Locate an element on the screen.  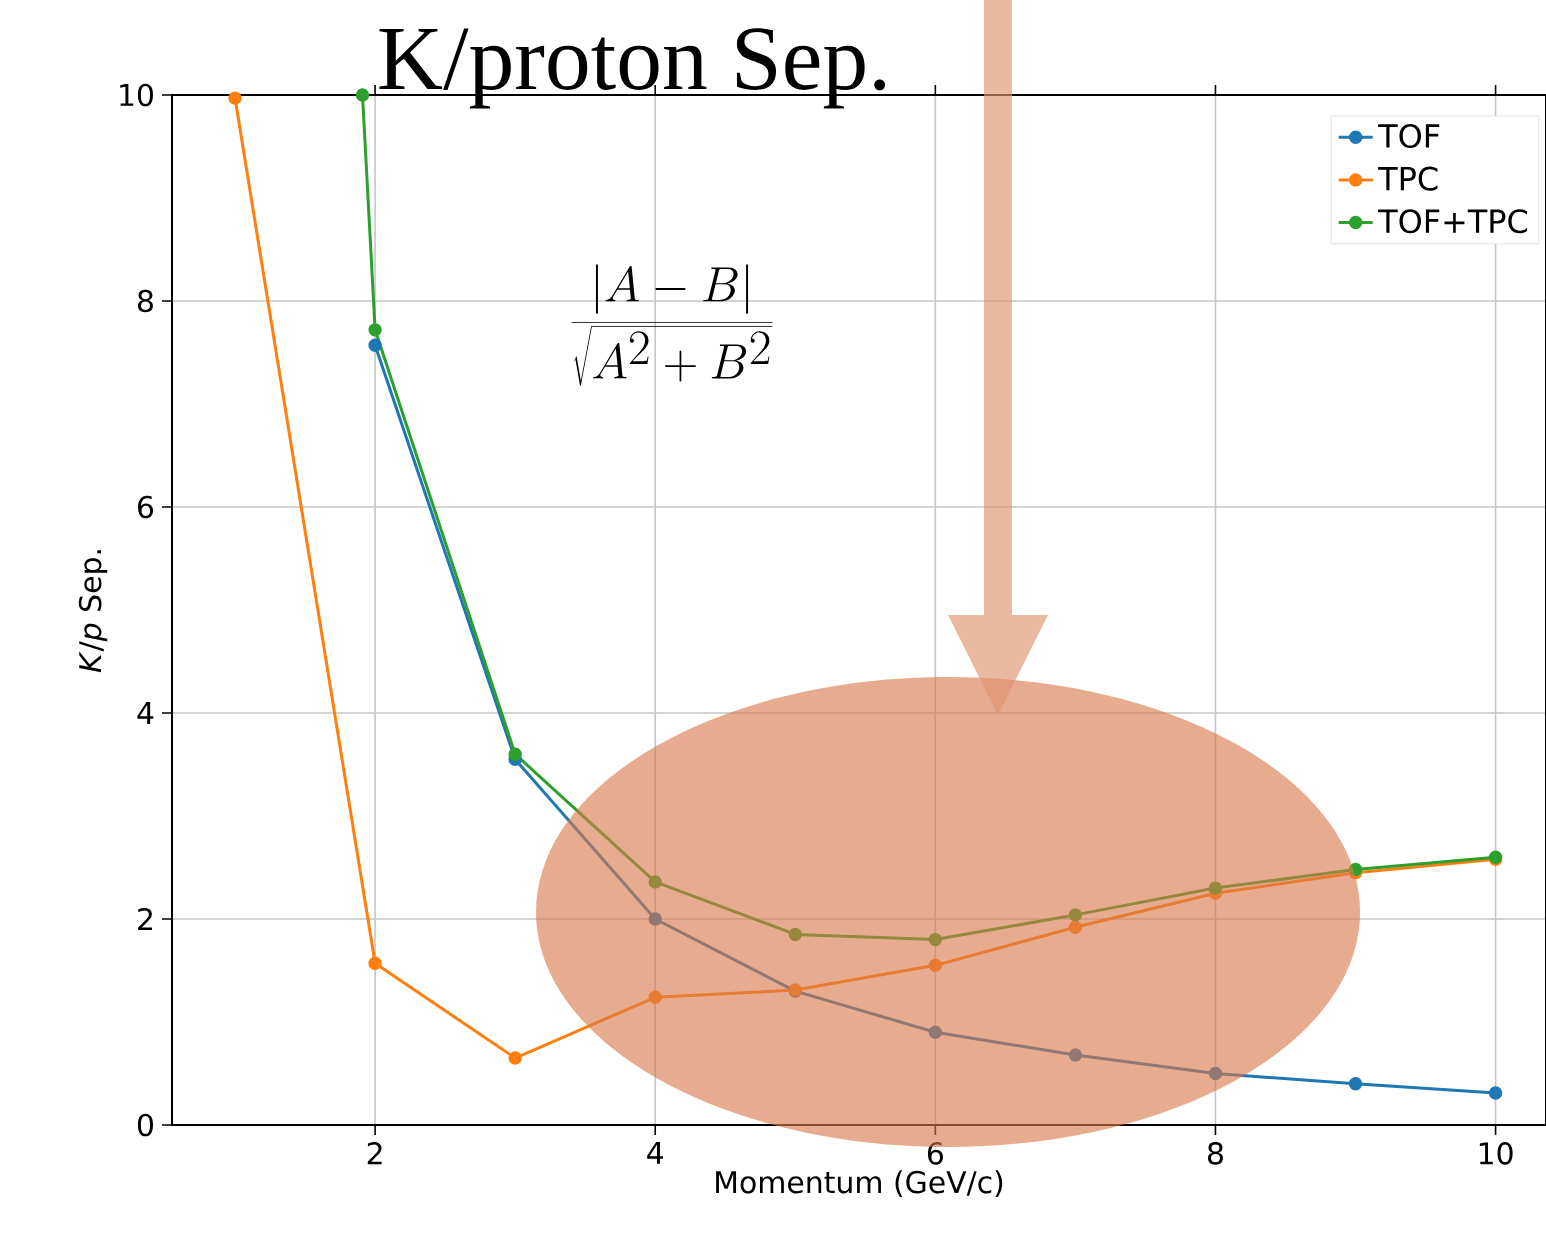
y-axis-title: K/p Sep. is located at coordinates (93, 611).